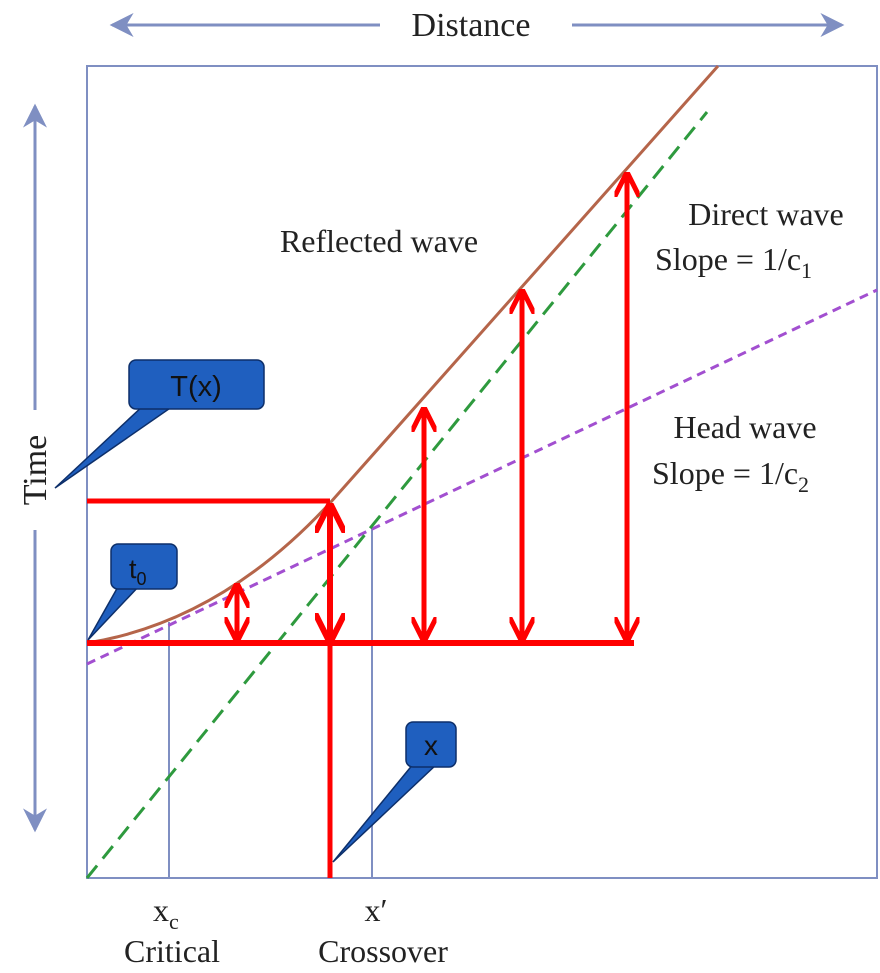  I want to click on critical-caption: Critical, so click(172, 951).